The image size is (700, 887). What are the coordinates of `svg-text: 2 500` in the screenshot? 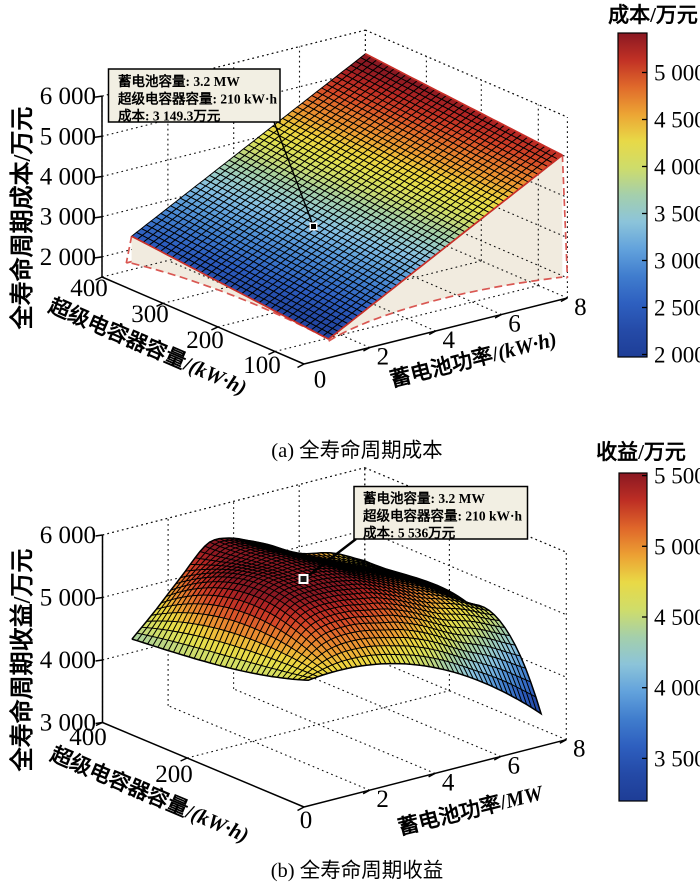 It's located at (677, 308).